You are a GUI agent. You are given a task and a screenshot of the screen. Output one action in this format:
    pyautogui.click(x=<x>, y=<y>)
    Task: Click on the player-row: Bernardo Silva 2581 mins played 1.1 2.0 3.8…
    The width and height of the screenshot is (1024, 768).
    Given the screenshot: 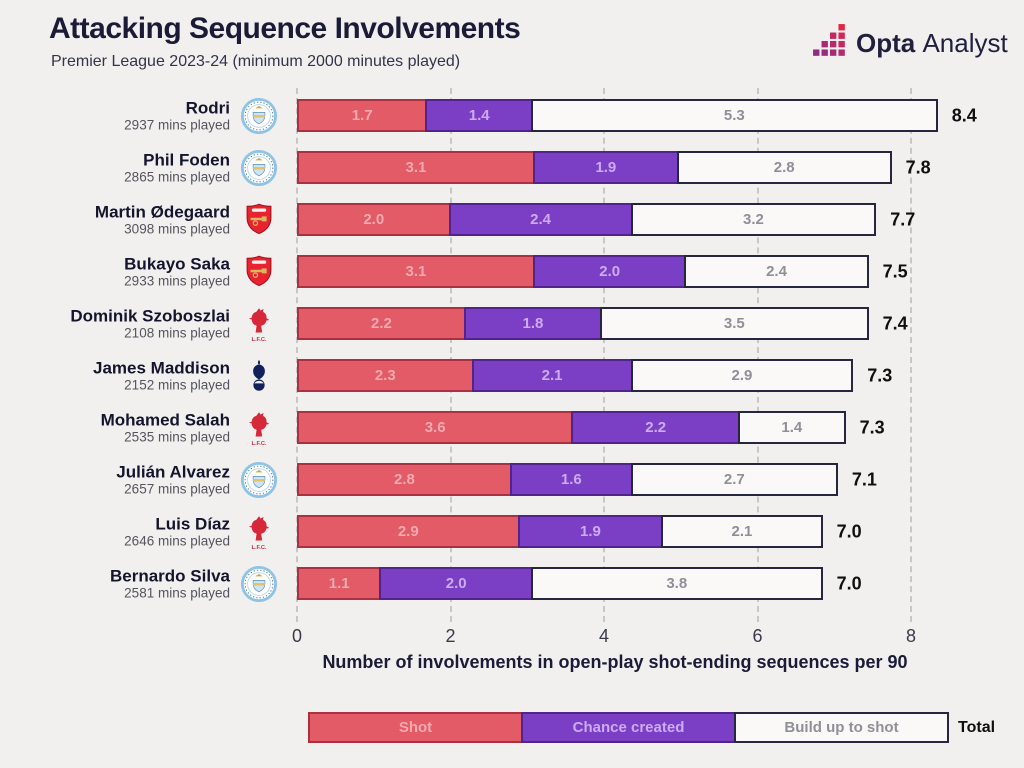 What is the action you would take?
    pyautogui.click(x=512, y=583)
    